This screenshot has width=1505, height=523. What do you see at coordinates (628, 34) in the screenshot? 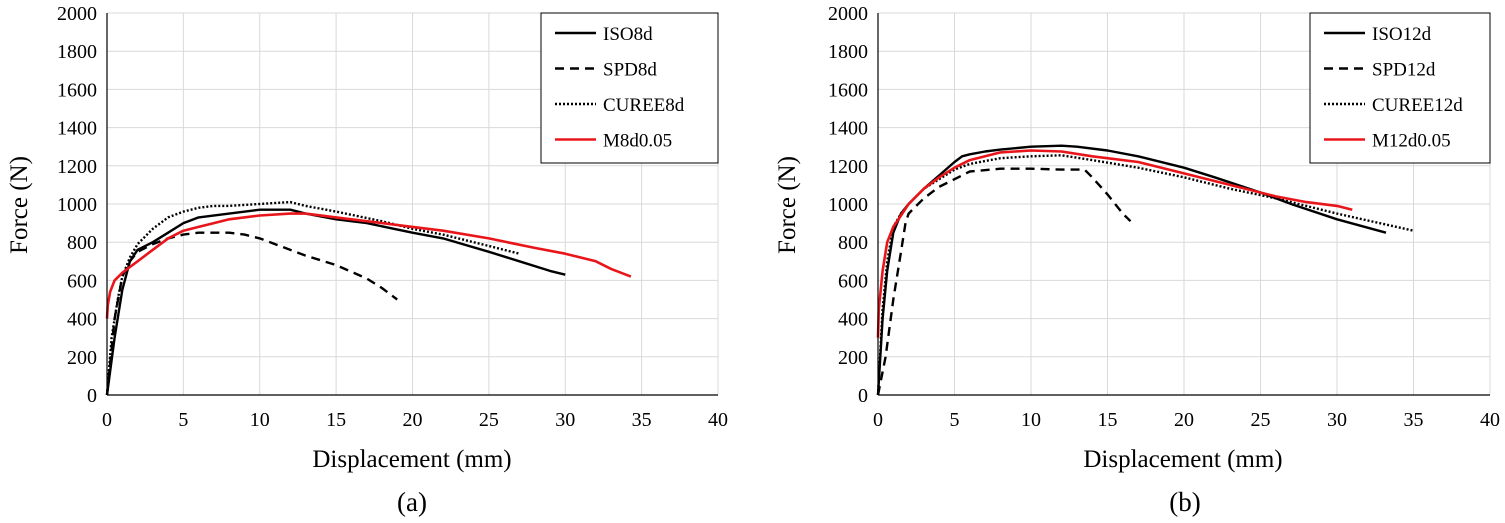
I see `legend-label: ISO8d` at bounding box center [628, 34].